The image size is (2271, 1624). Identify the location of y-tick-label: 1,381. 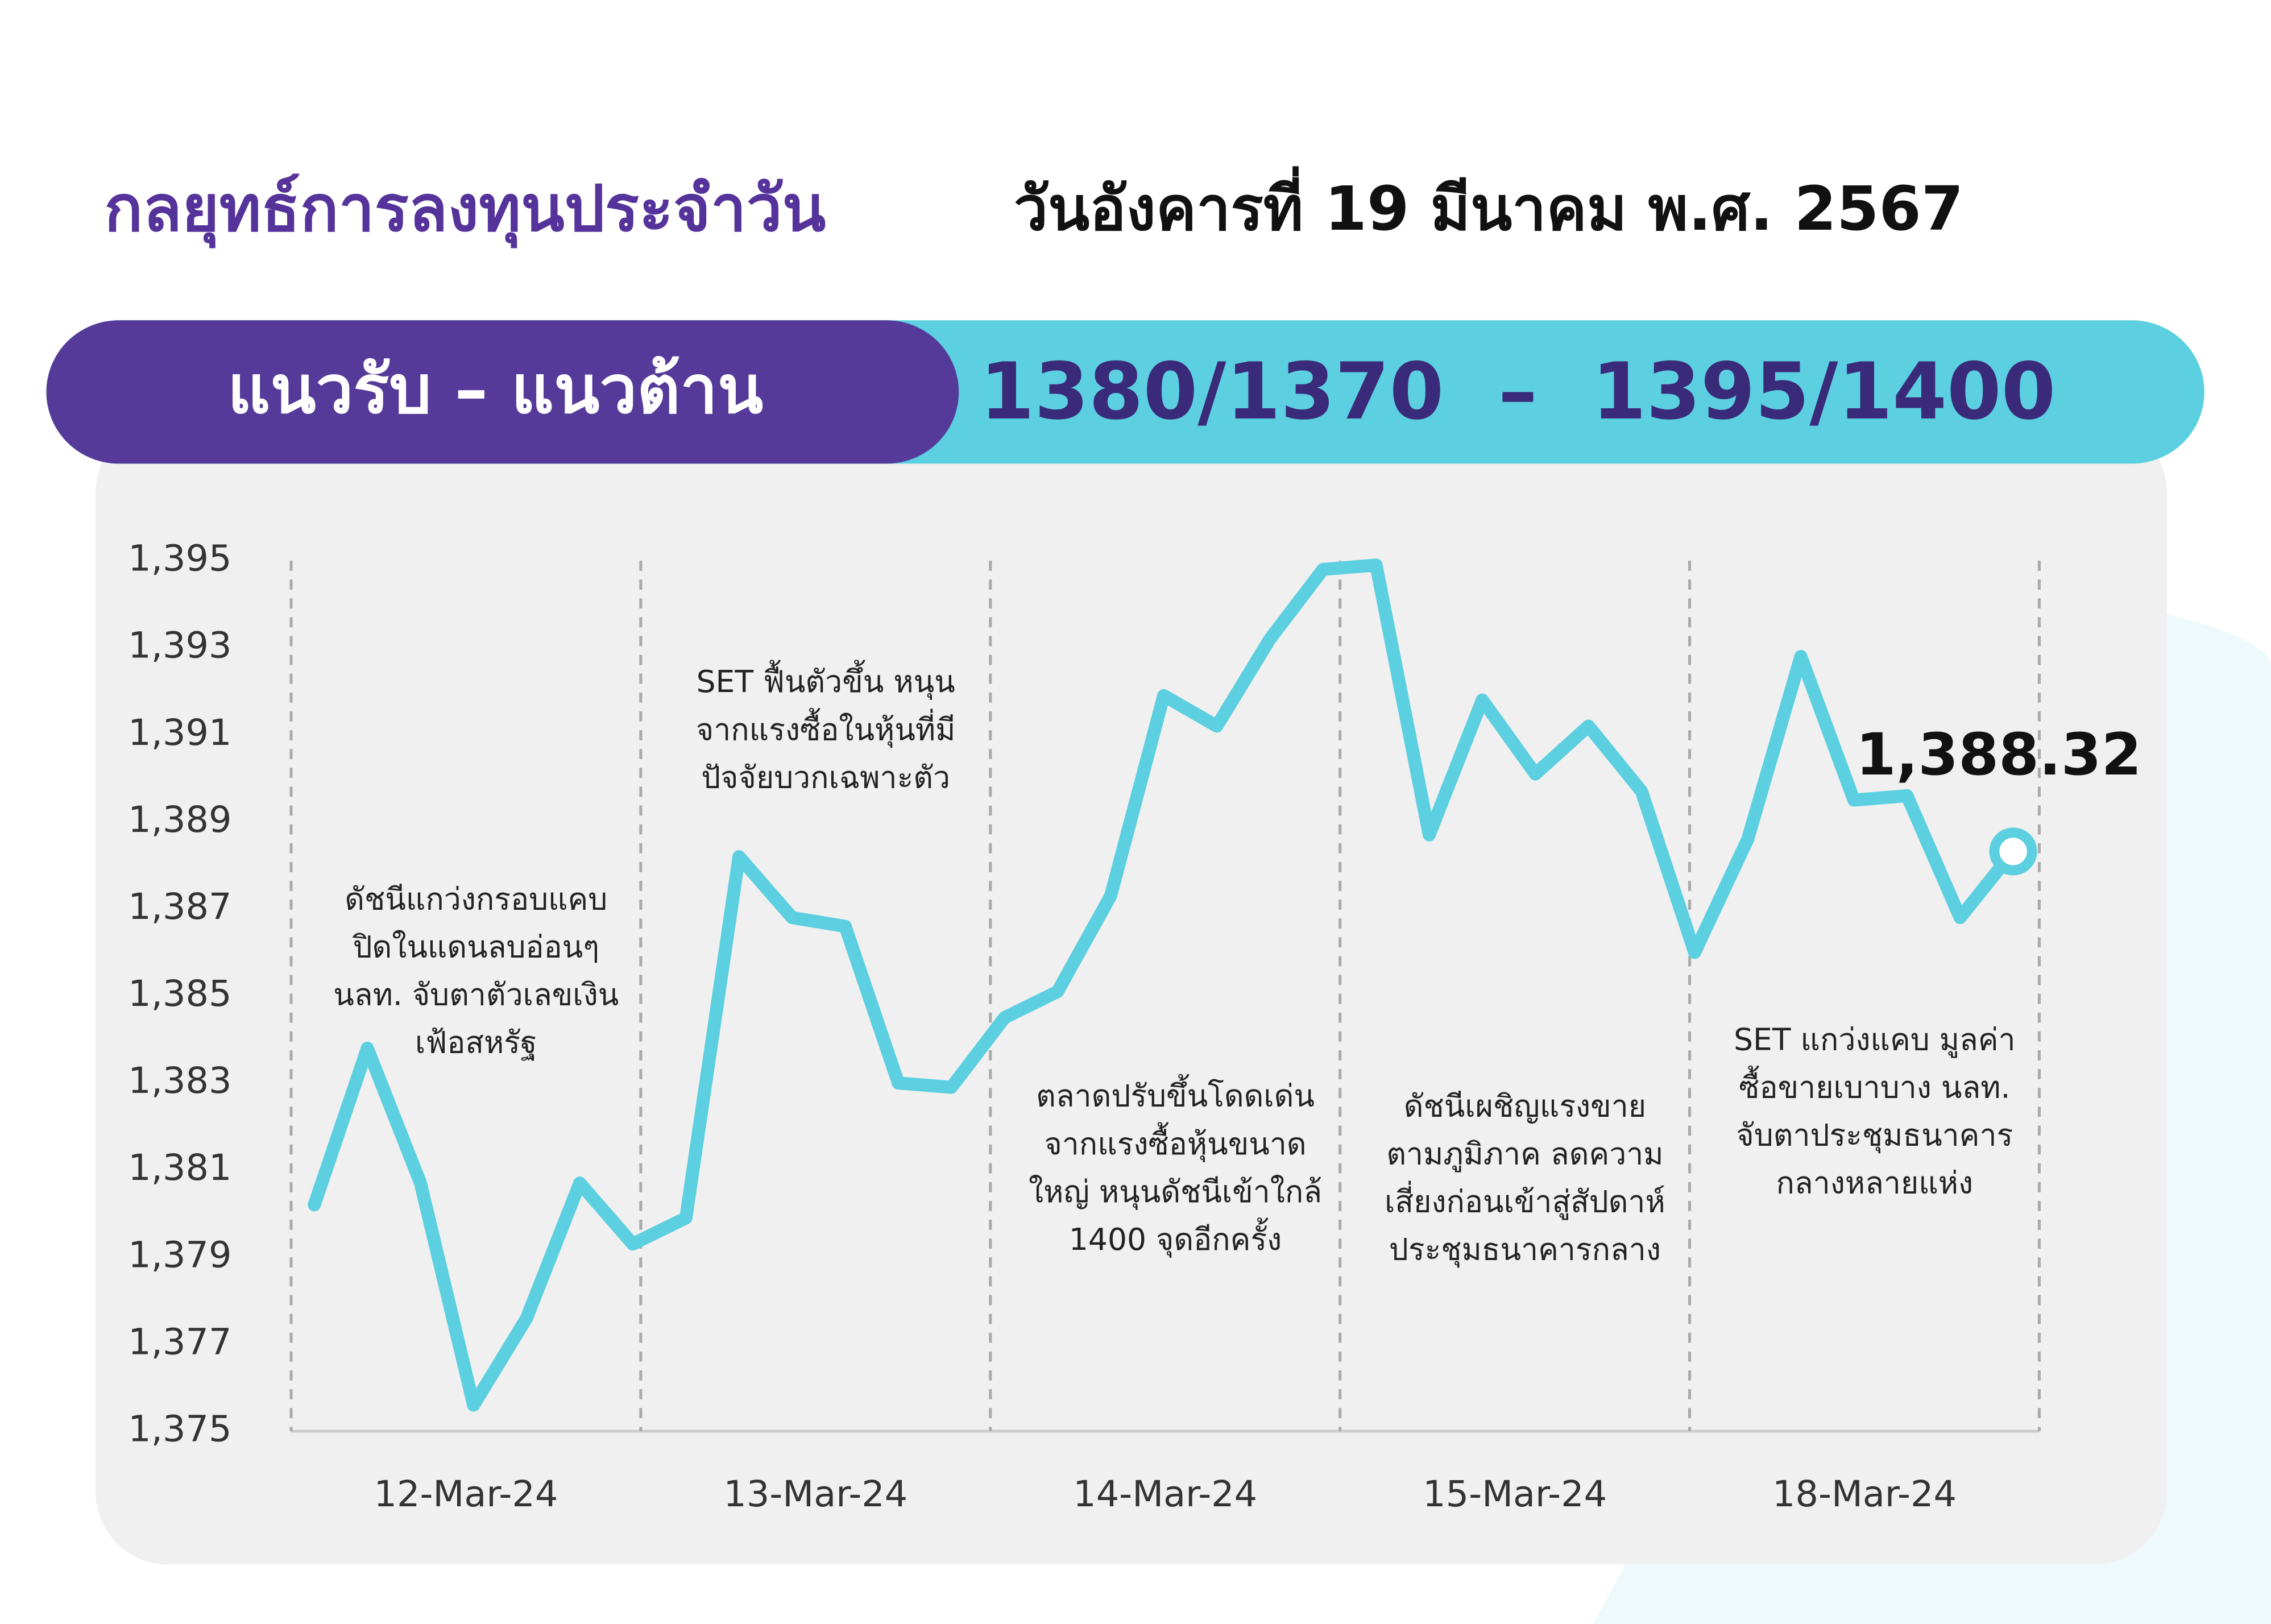
(179, 1168).